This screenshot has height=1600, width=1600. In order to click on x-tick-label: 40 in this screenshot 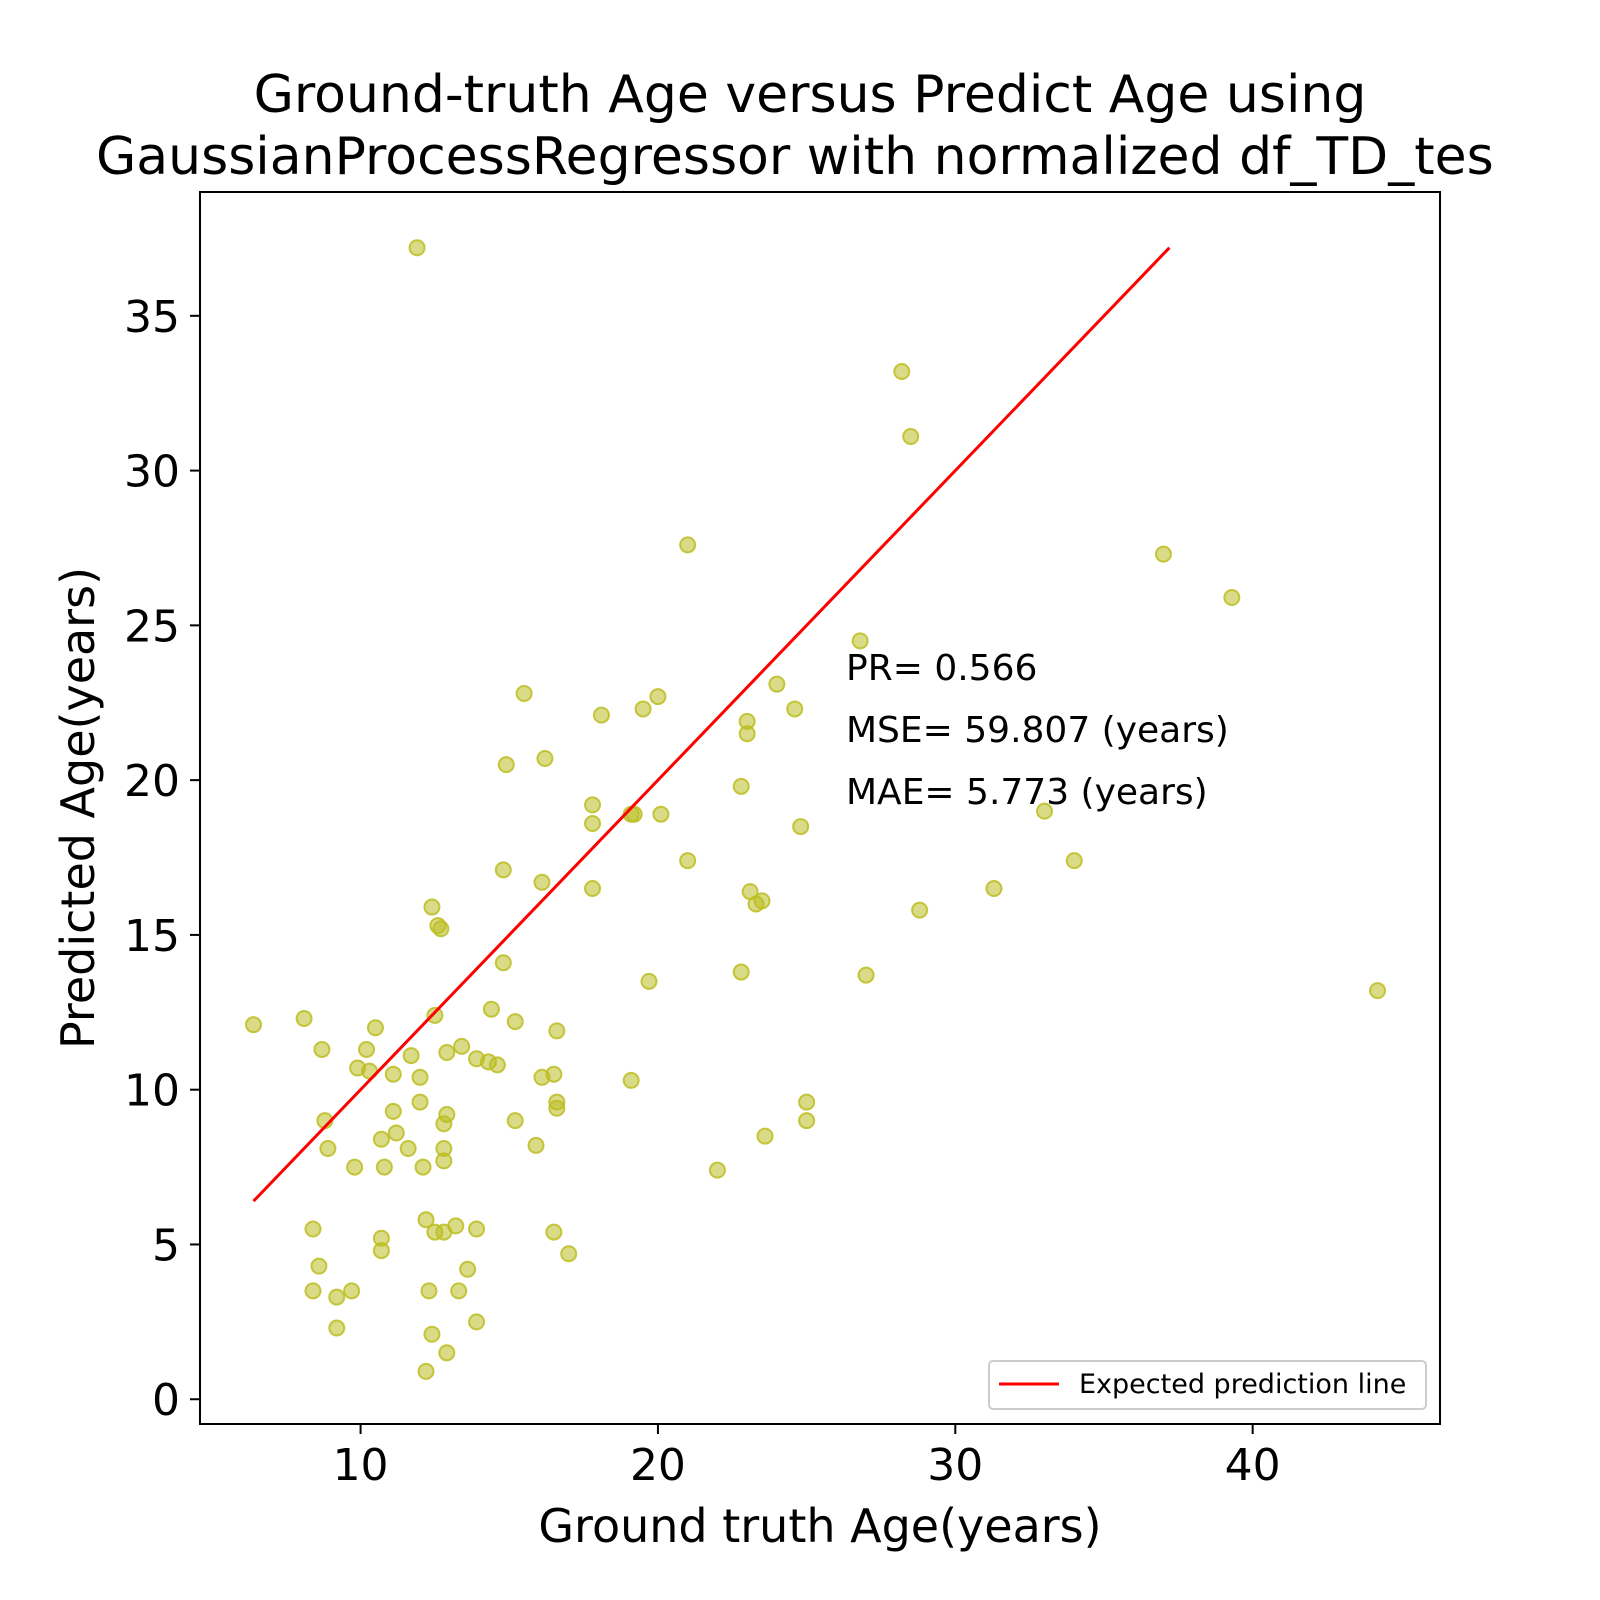, I will do `click(1253, 1465)`.